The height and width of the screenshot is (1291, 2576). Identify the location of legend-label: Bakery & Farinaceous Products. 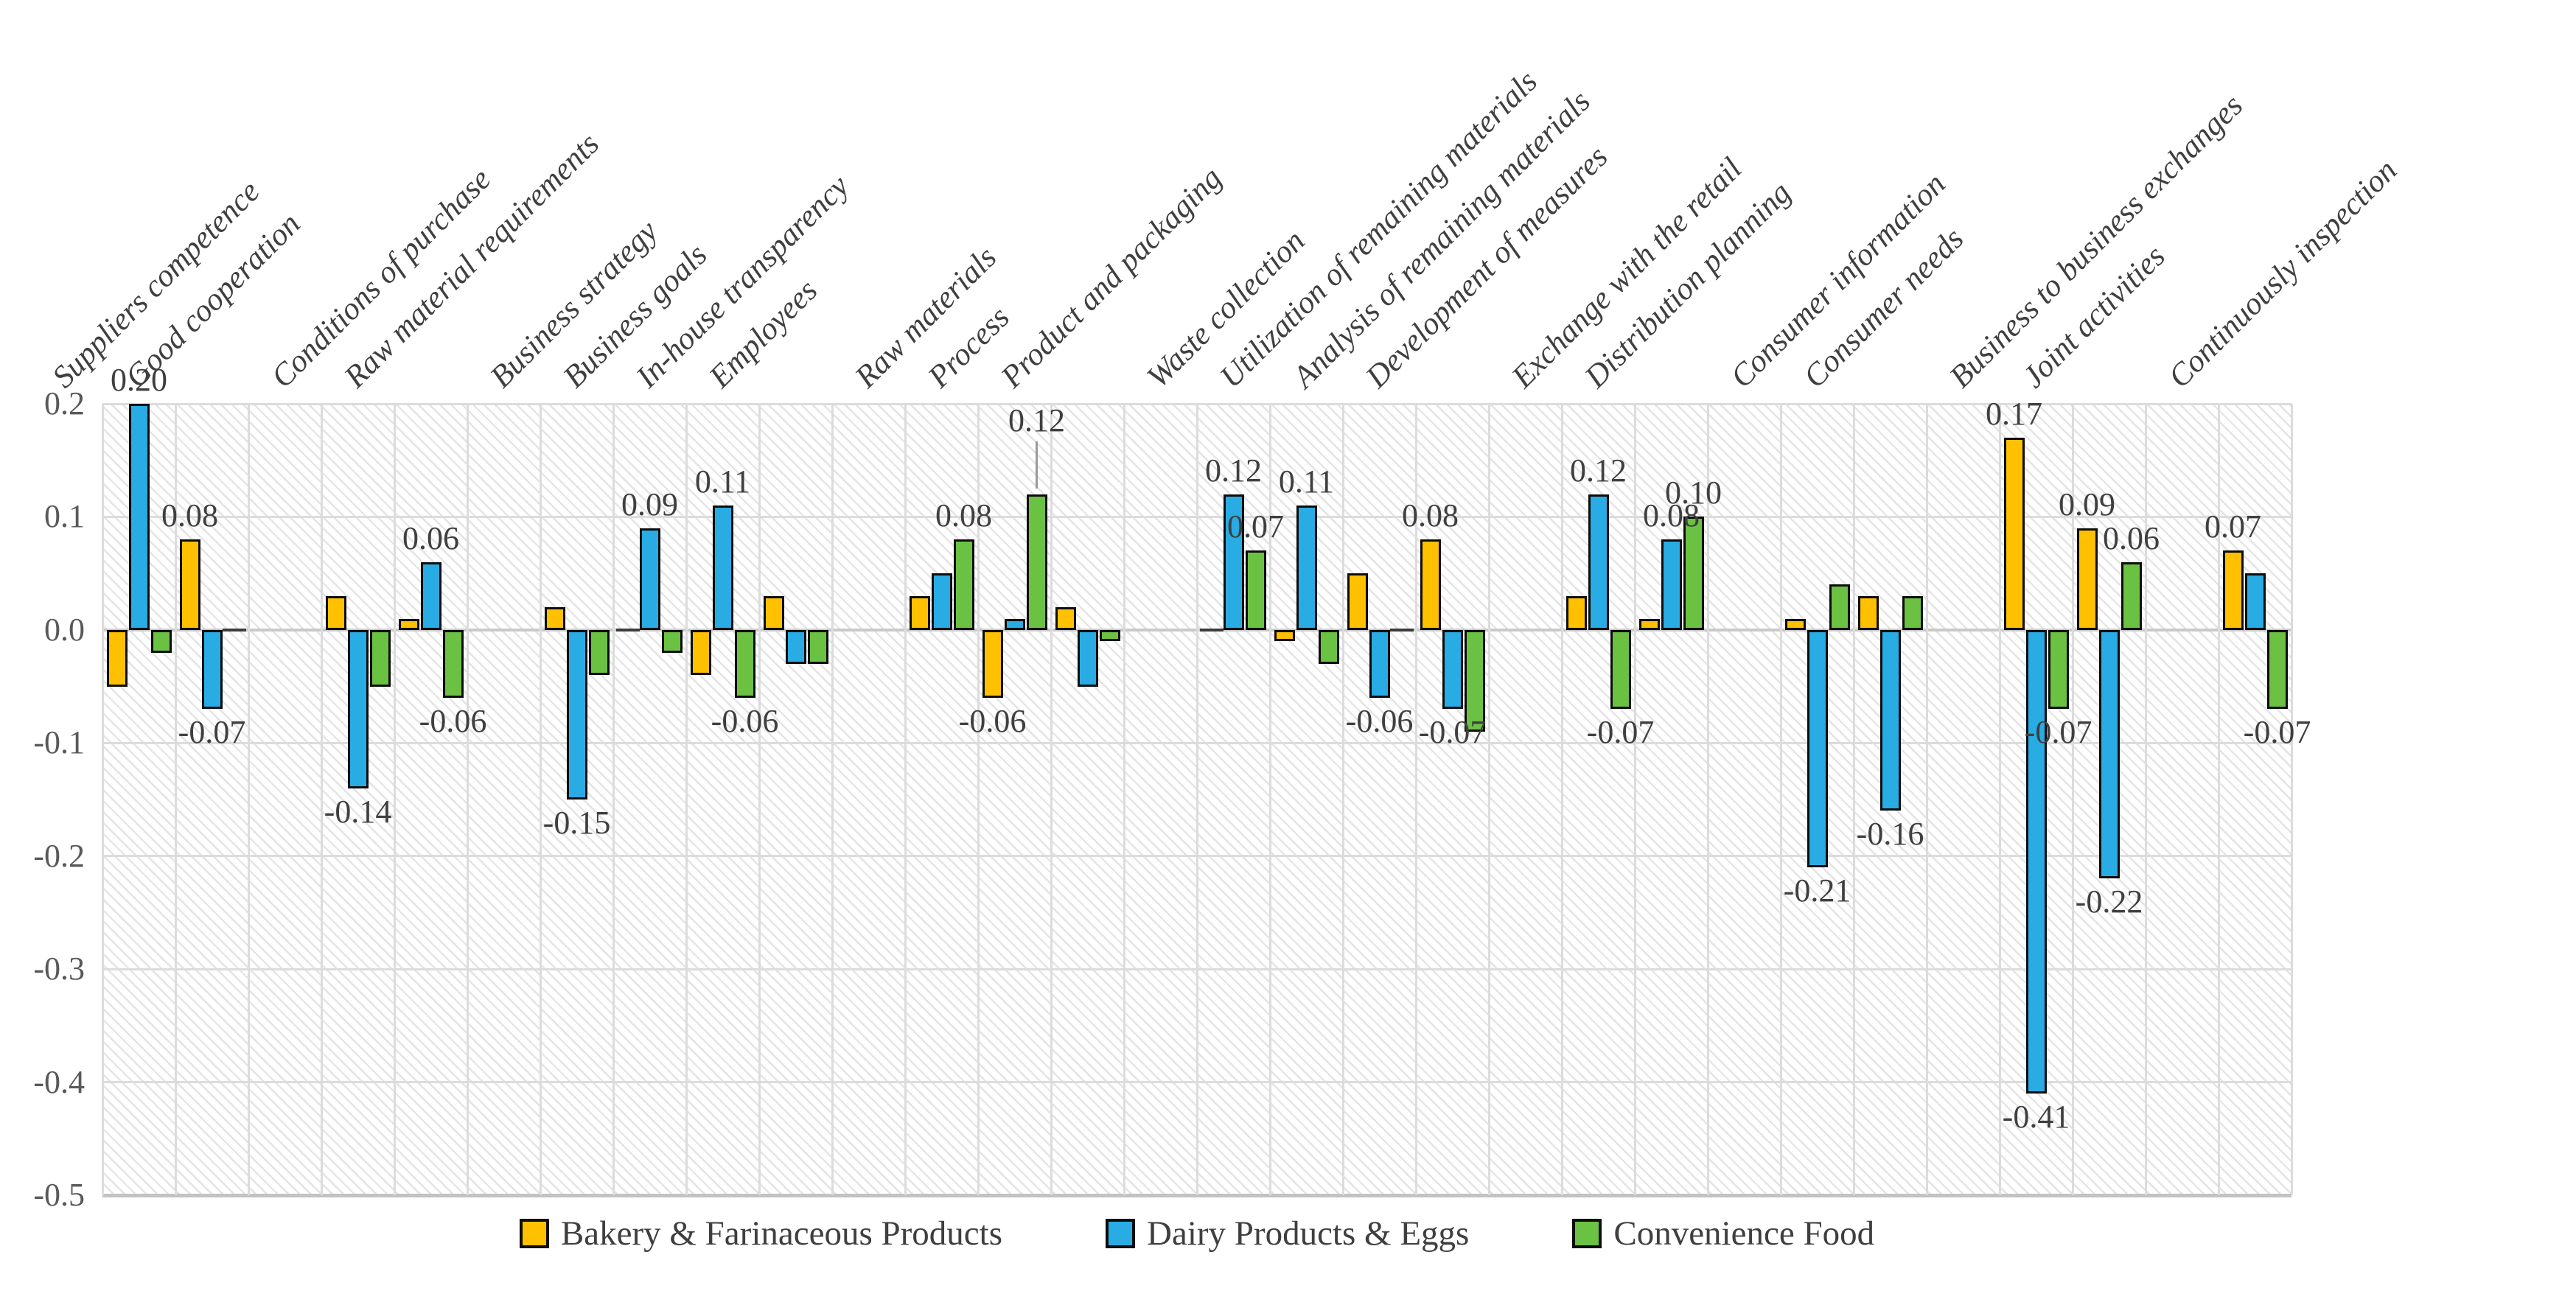
(781, 1233).